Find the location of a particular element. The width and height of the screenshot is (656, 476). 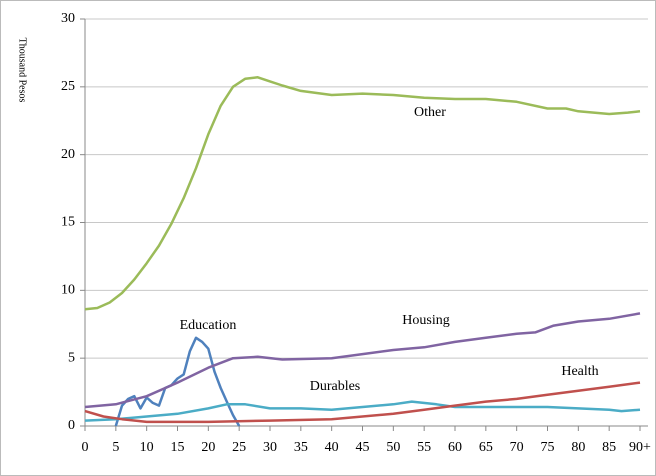

x-tick-label: 10 is located at coordinates (147, 447).